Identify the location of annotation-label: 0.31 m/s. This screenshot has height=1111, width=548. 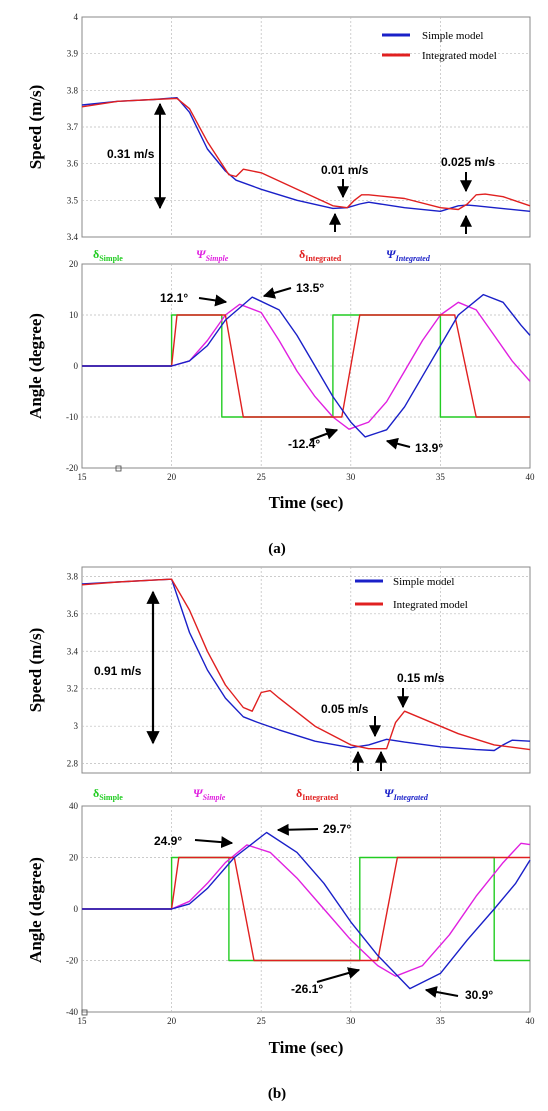
(131, 154).